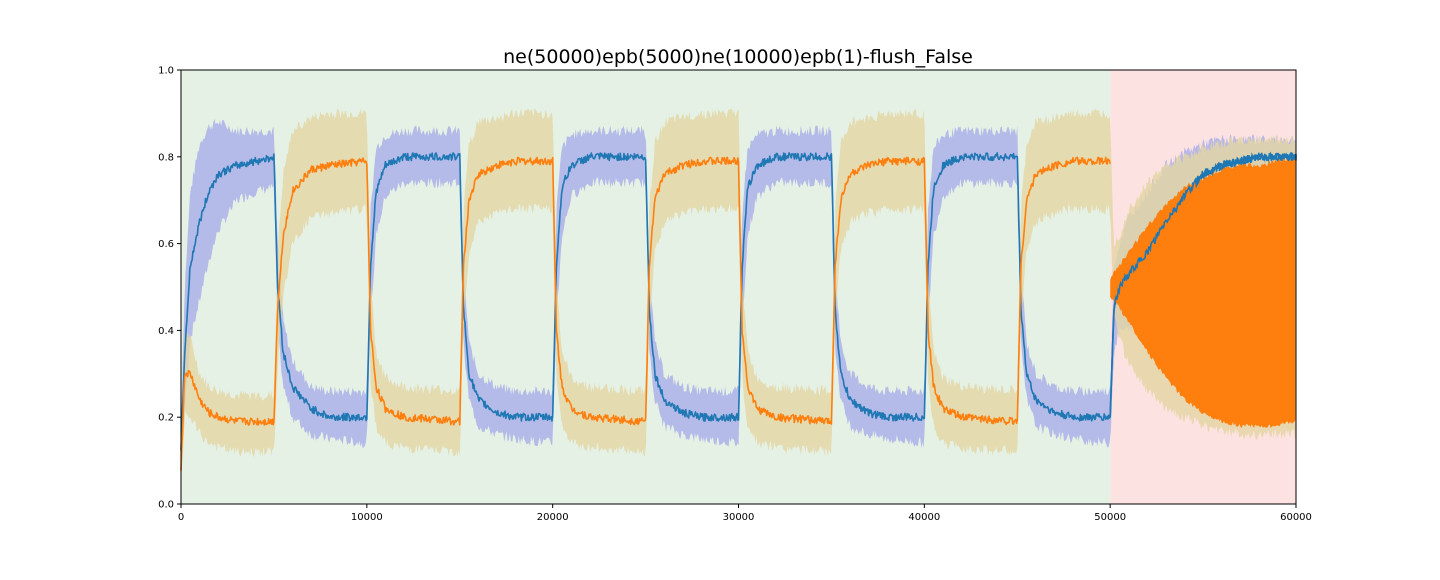 This screenshot has height=580, width=1440. Describe the element at coordinates (166, 331) in the screenshot. I see `y-tick-label: 0.4` at that location.